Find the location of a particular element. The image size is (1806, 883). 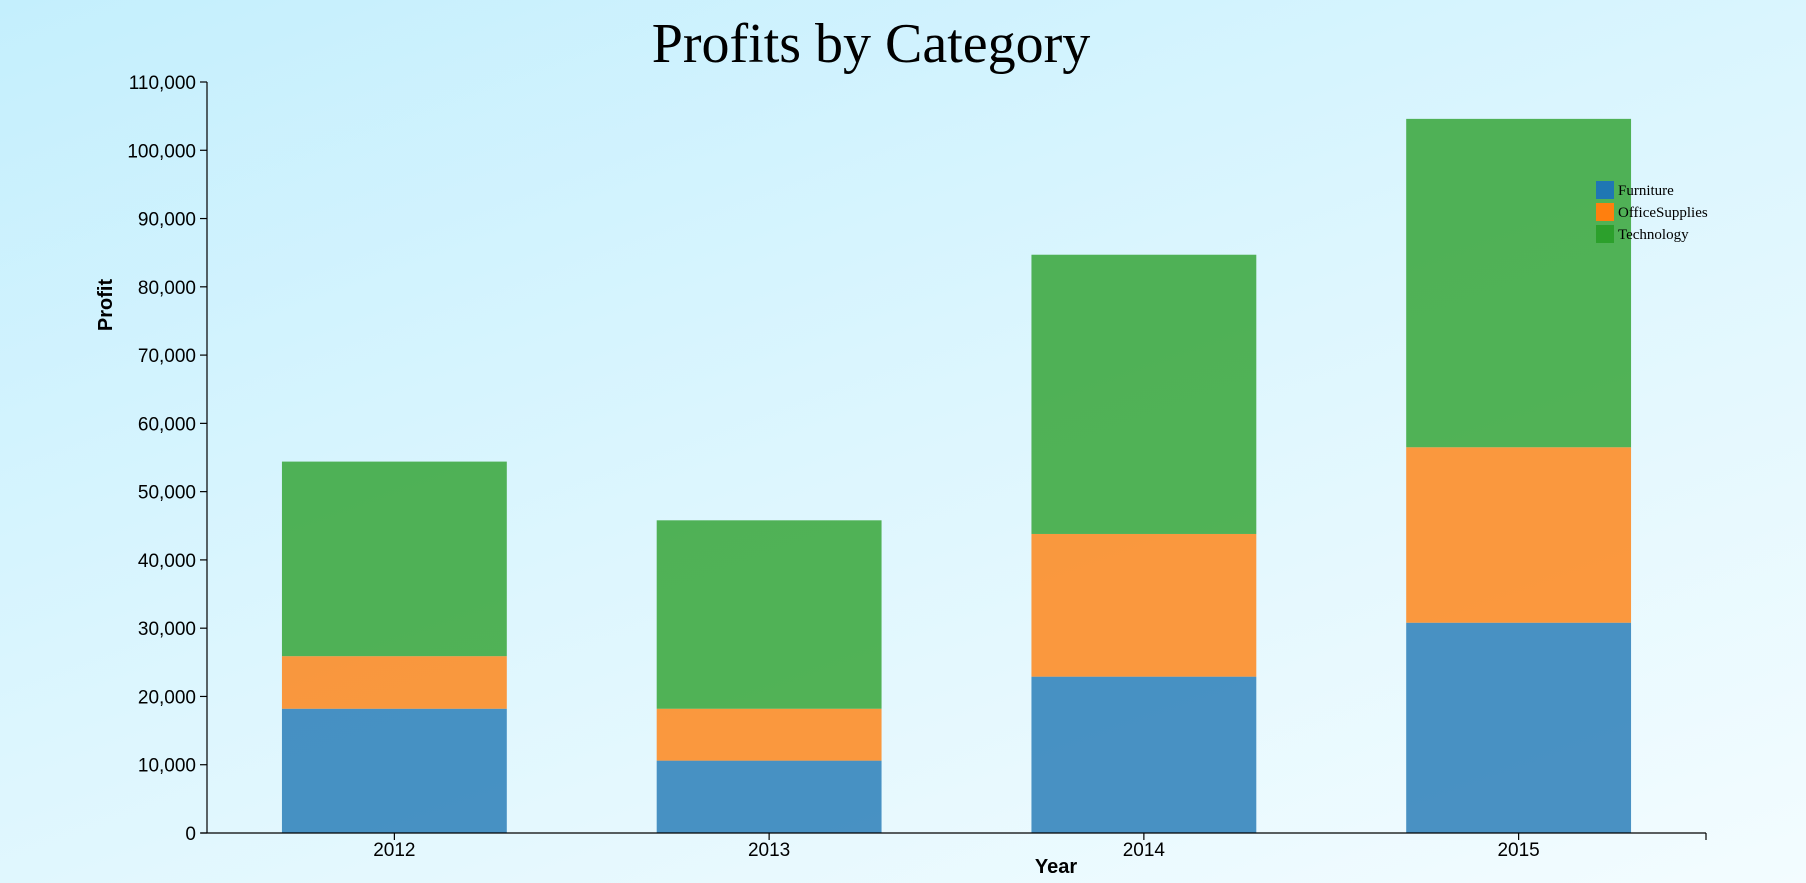

y-tick-label: 110,000 is located at coordinates (162, 83).